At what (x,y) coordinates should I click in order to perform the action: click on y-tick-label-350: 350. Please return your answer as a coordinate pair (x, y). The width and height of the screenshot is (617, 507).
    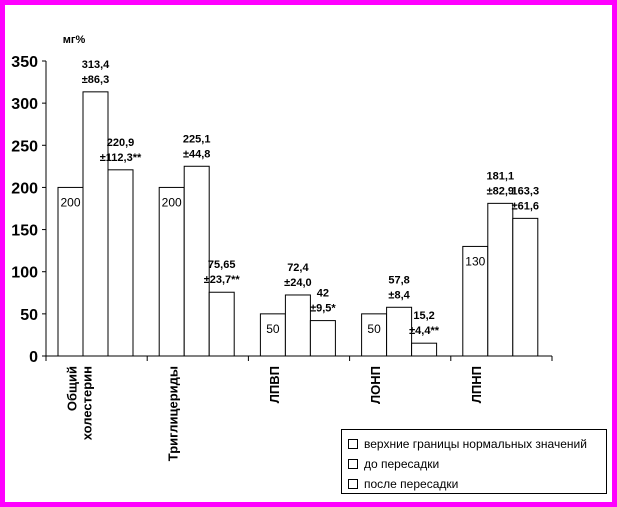
    Looking at the image, I should click on (24, 62).